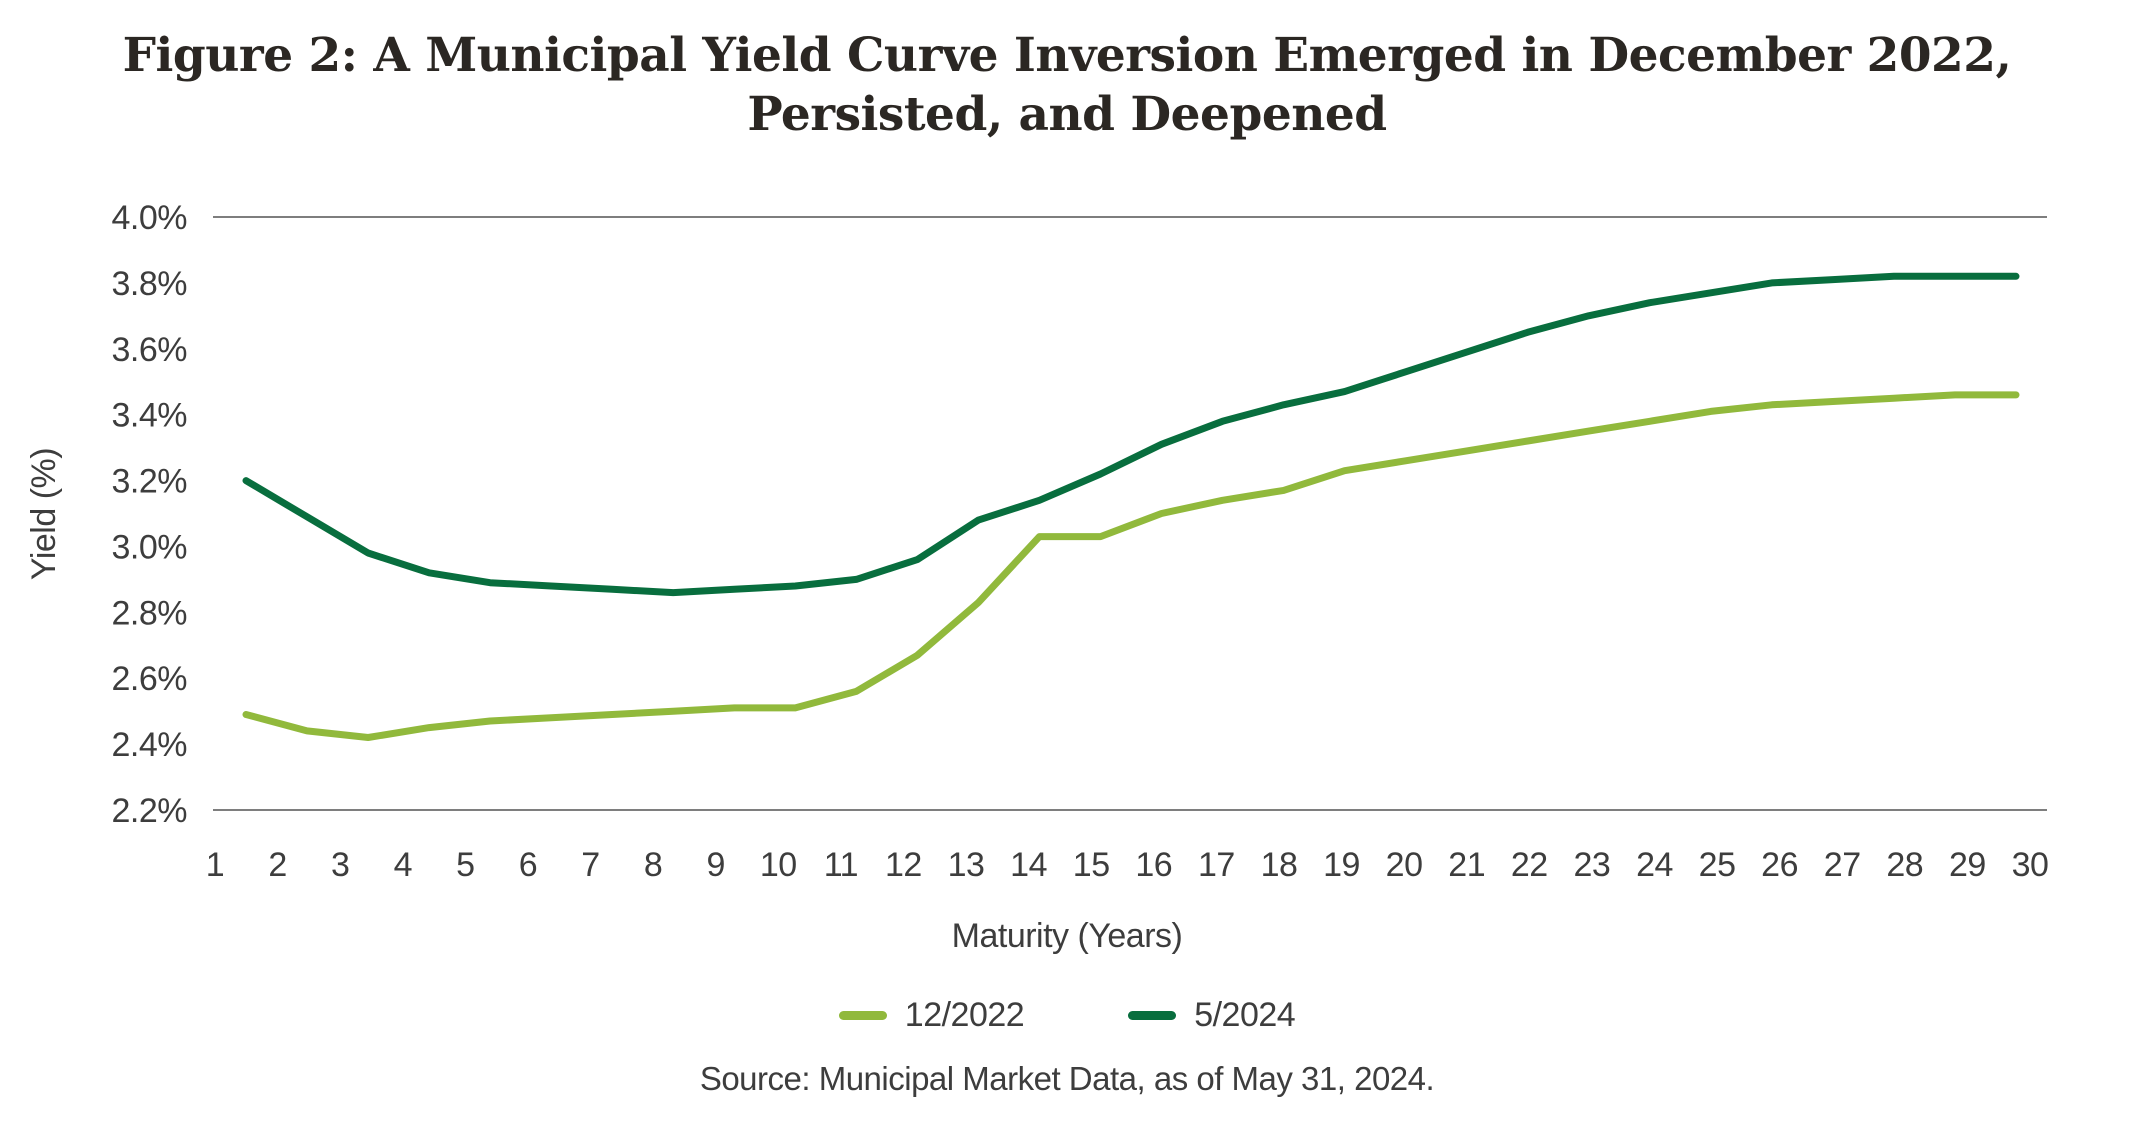 The width and height of the screenshot is (2134, 1138). I want to click on x-tick-label: 12, so click(903, 865).